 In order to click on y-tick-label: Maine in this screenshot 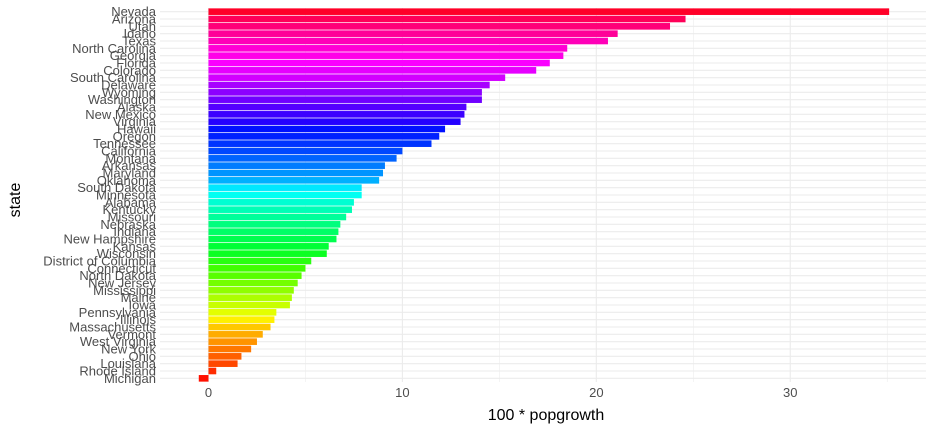, I will do `click(138, 297)`.